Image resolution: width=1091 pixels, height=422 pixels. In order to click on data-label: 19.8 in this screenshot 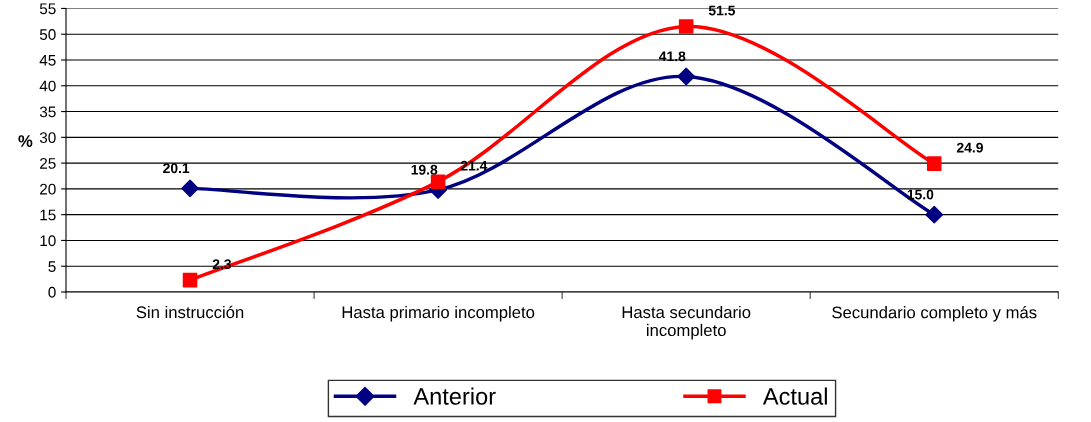, I will do `click(424, 169)`.